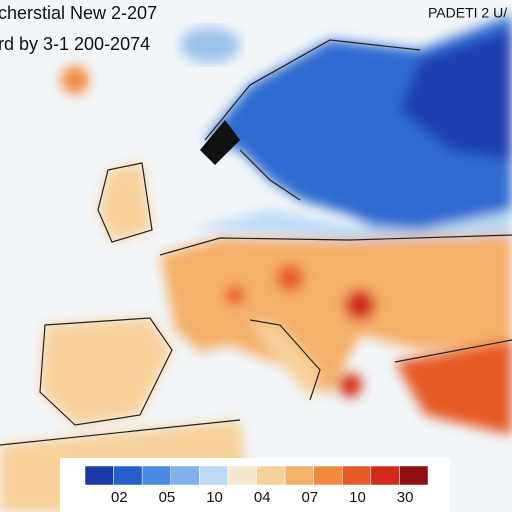 The width and height of the screenshot is (512, 512). I want to click on legend: 02 05 10 04 07 10 30, so click(256, 485).